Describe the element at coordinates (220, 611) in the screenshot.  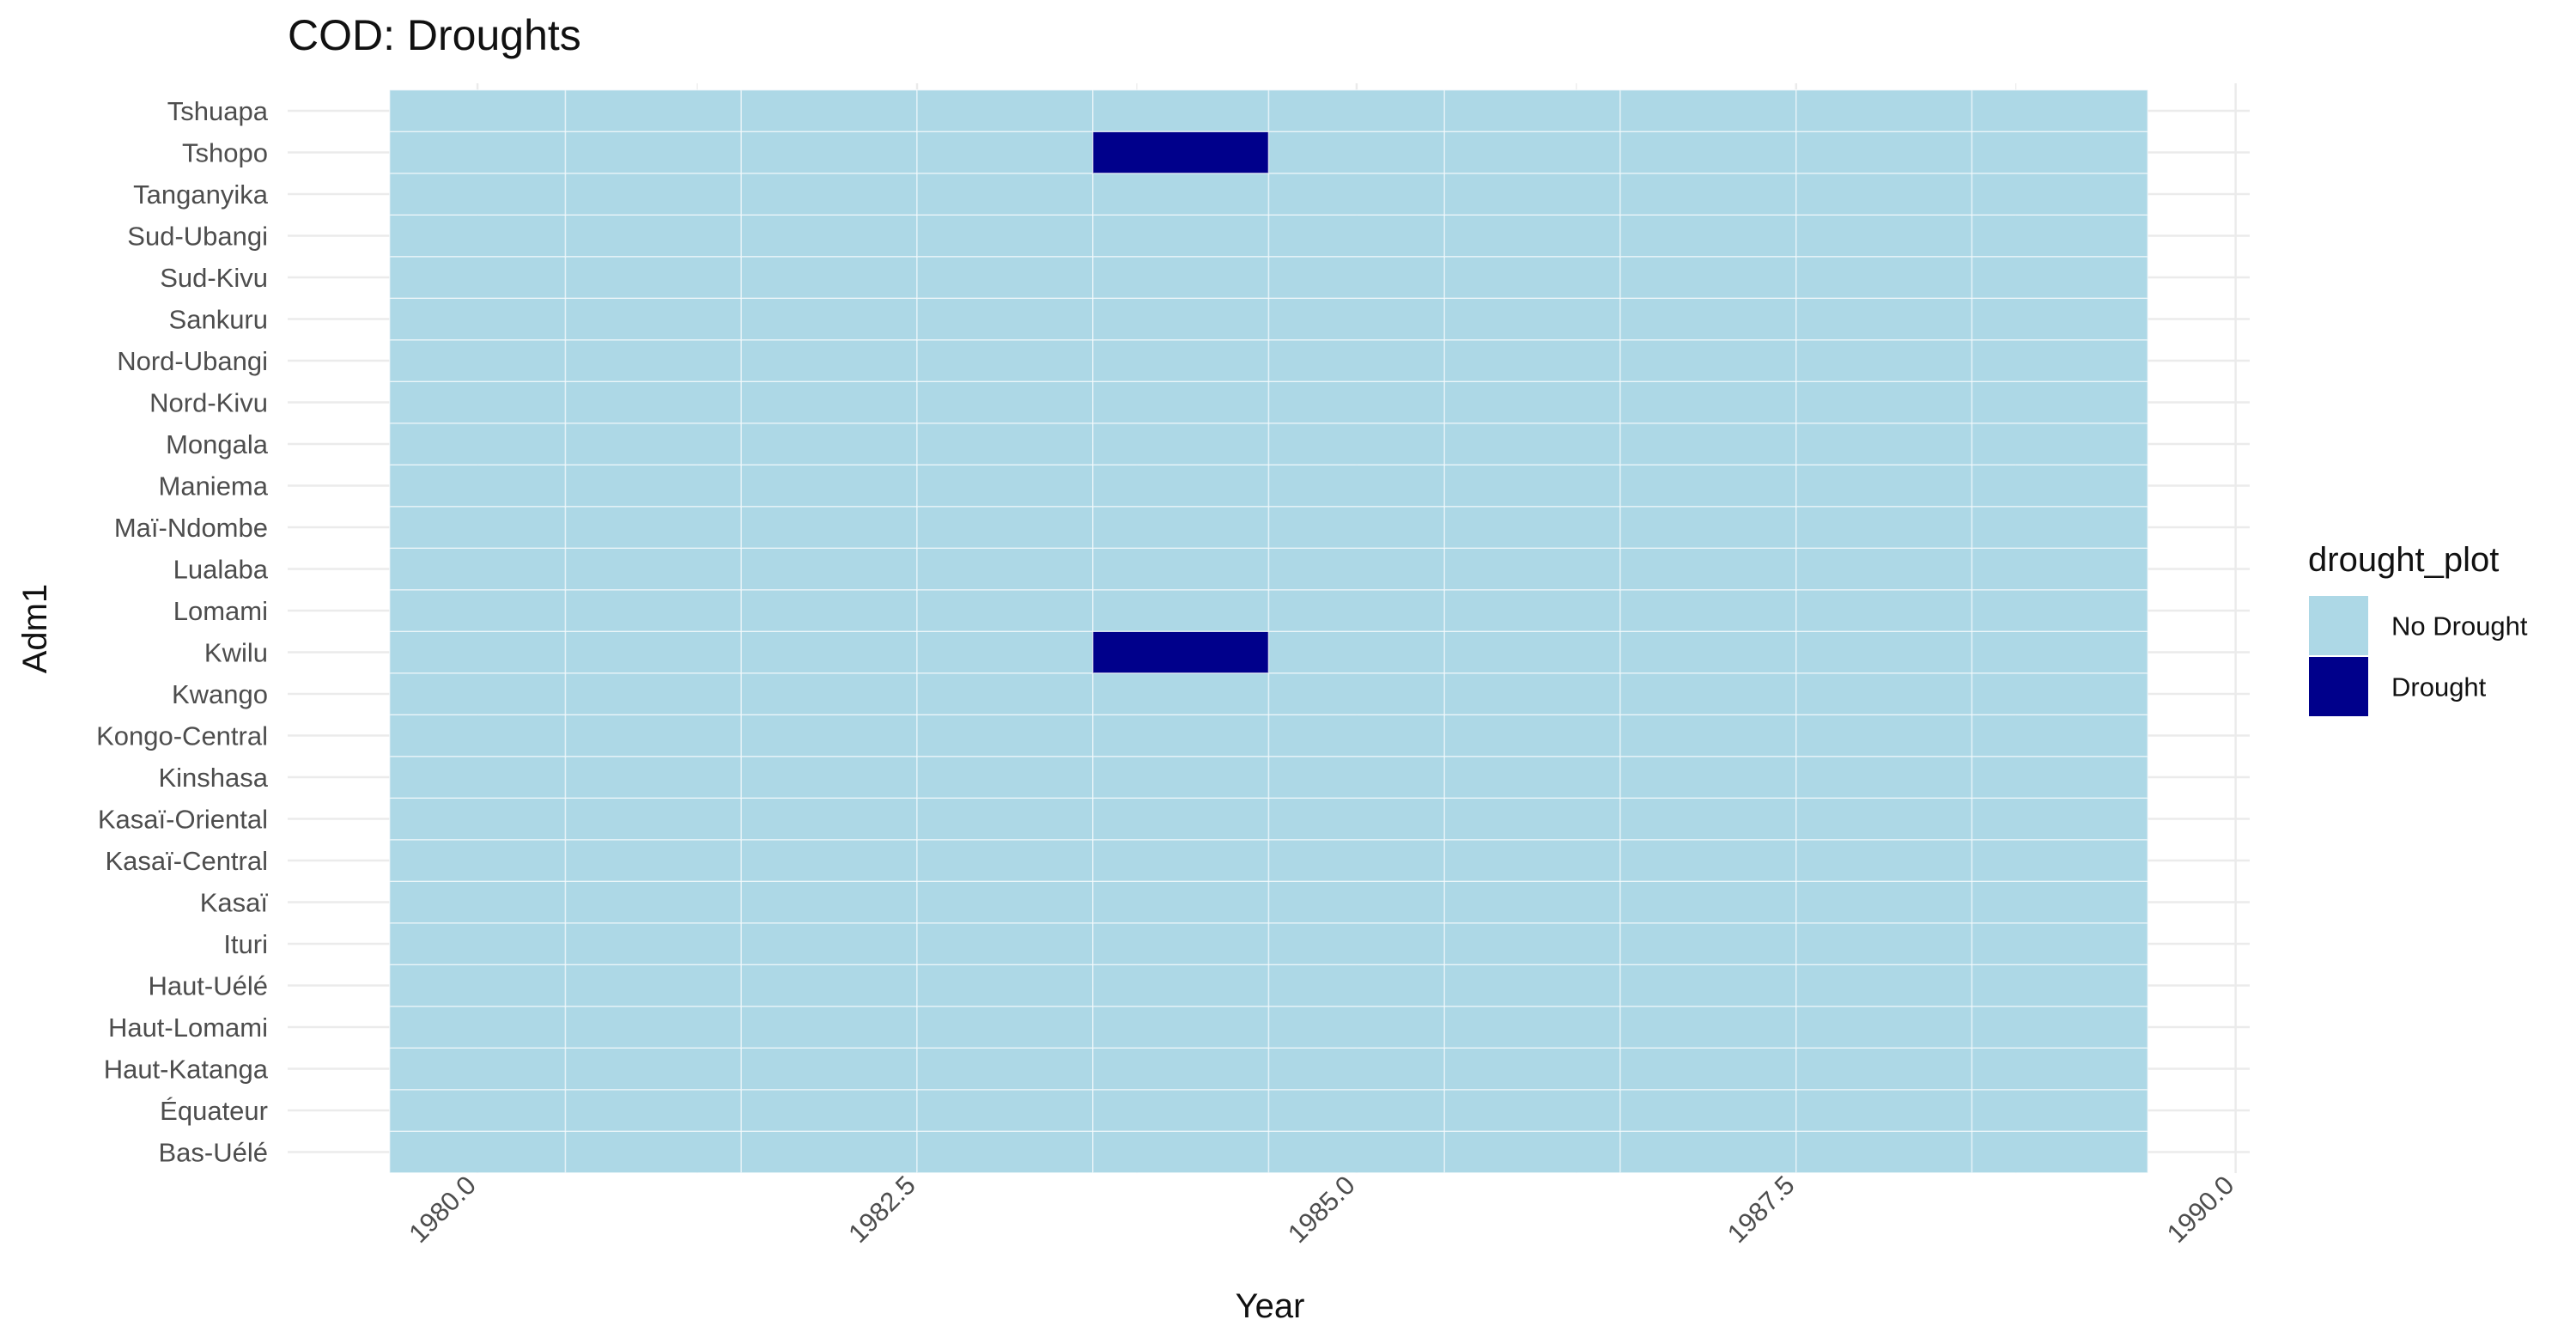
I see `y-tick-label: Lomami` at that location.